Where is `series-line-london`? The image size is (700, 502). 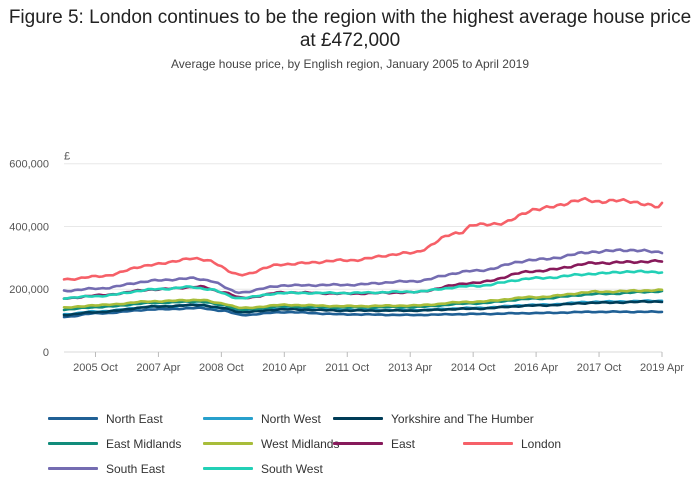 series-line-london is located at coordinates (363, 238).